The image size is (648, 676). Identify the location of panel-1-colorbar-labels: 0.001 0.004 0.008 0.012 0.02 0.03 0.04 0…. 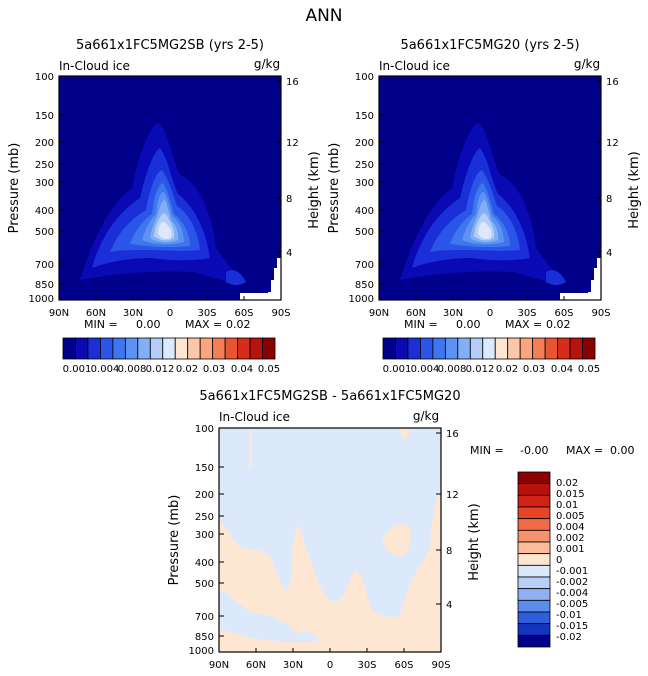
(171, 369).